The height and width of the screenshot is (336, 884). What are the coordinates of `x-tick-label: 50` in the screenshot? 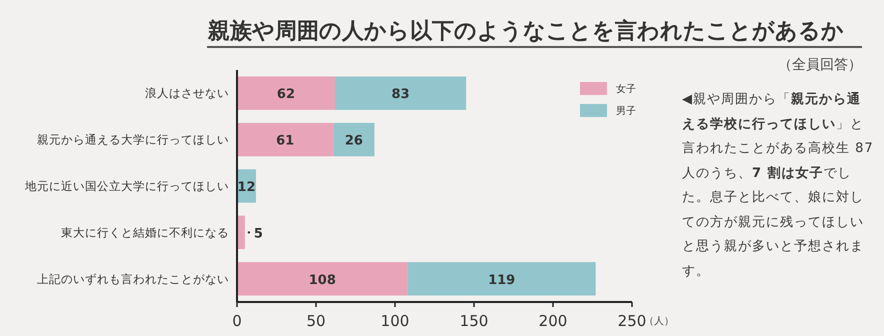 It's located at (316, 321).